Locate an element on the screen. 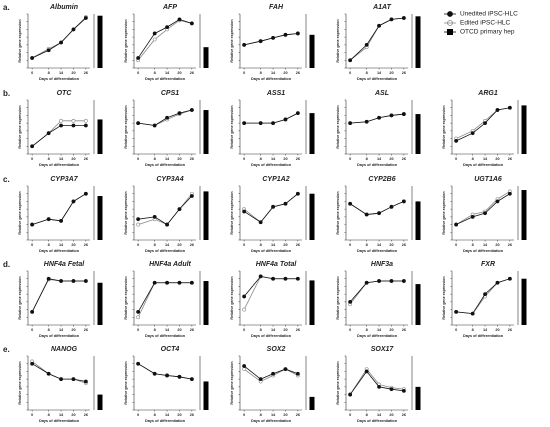 Image resolution: width=550 pixels, height=427 pixels. row-label: c. is located at coordinates (6, 179).